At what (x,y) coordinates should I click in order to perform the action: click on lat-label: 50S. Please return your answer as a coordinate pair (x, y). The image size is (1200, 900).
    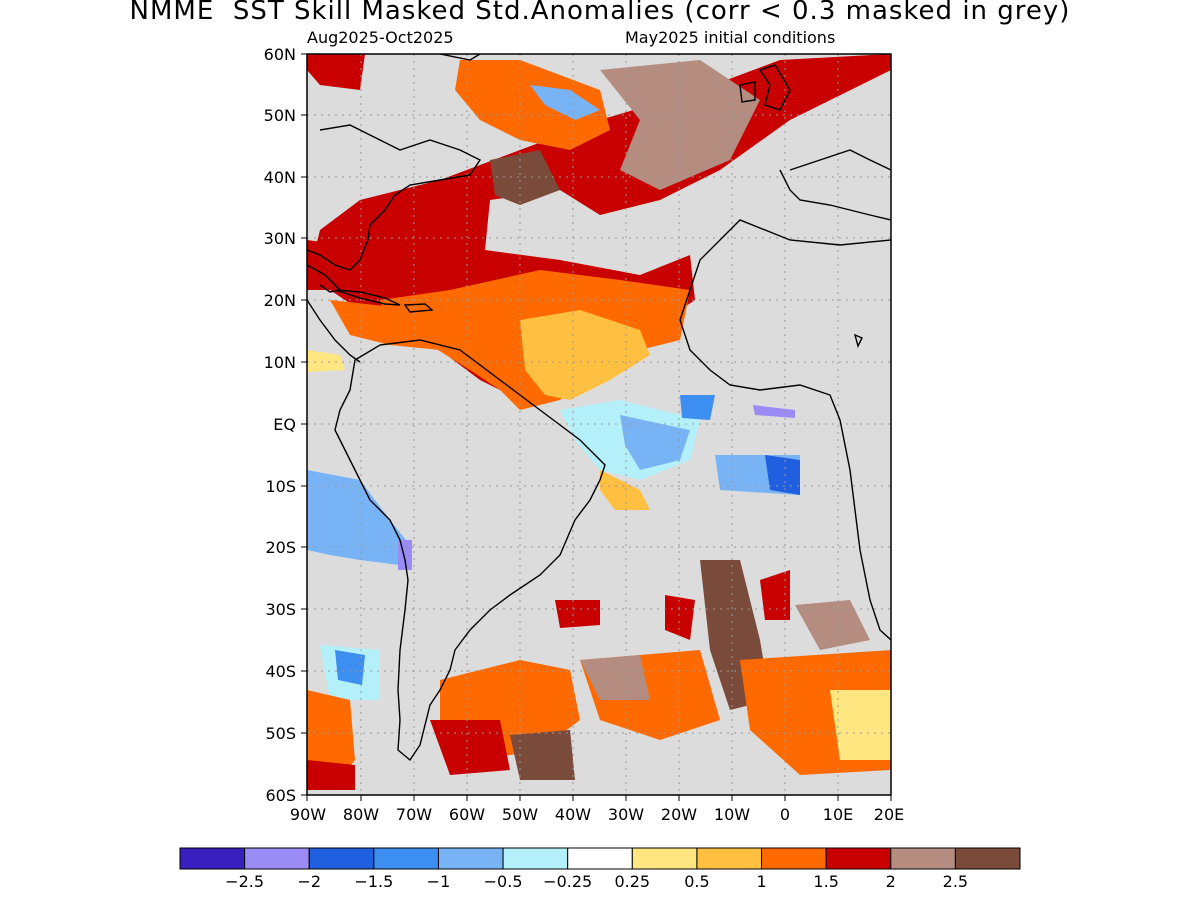
    Looking at the image, I should click on (280, 733).